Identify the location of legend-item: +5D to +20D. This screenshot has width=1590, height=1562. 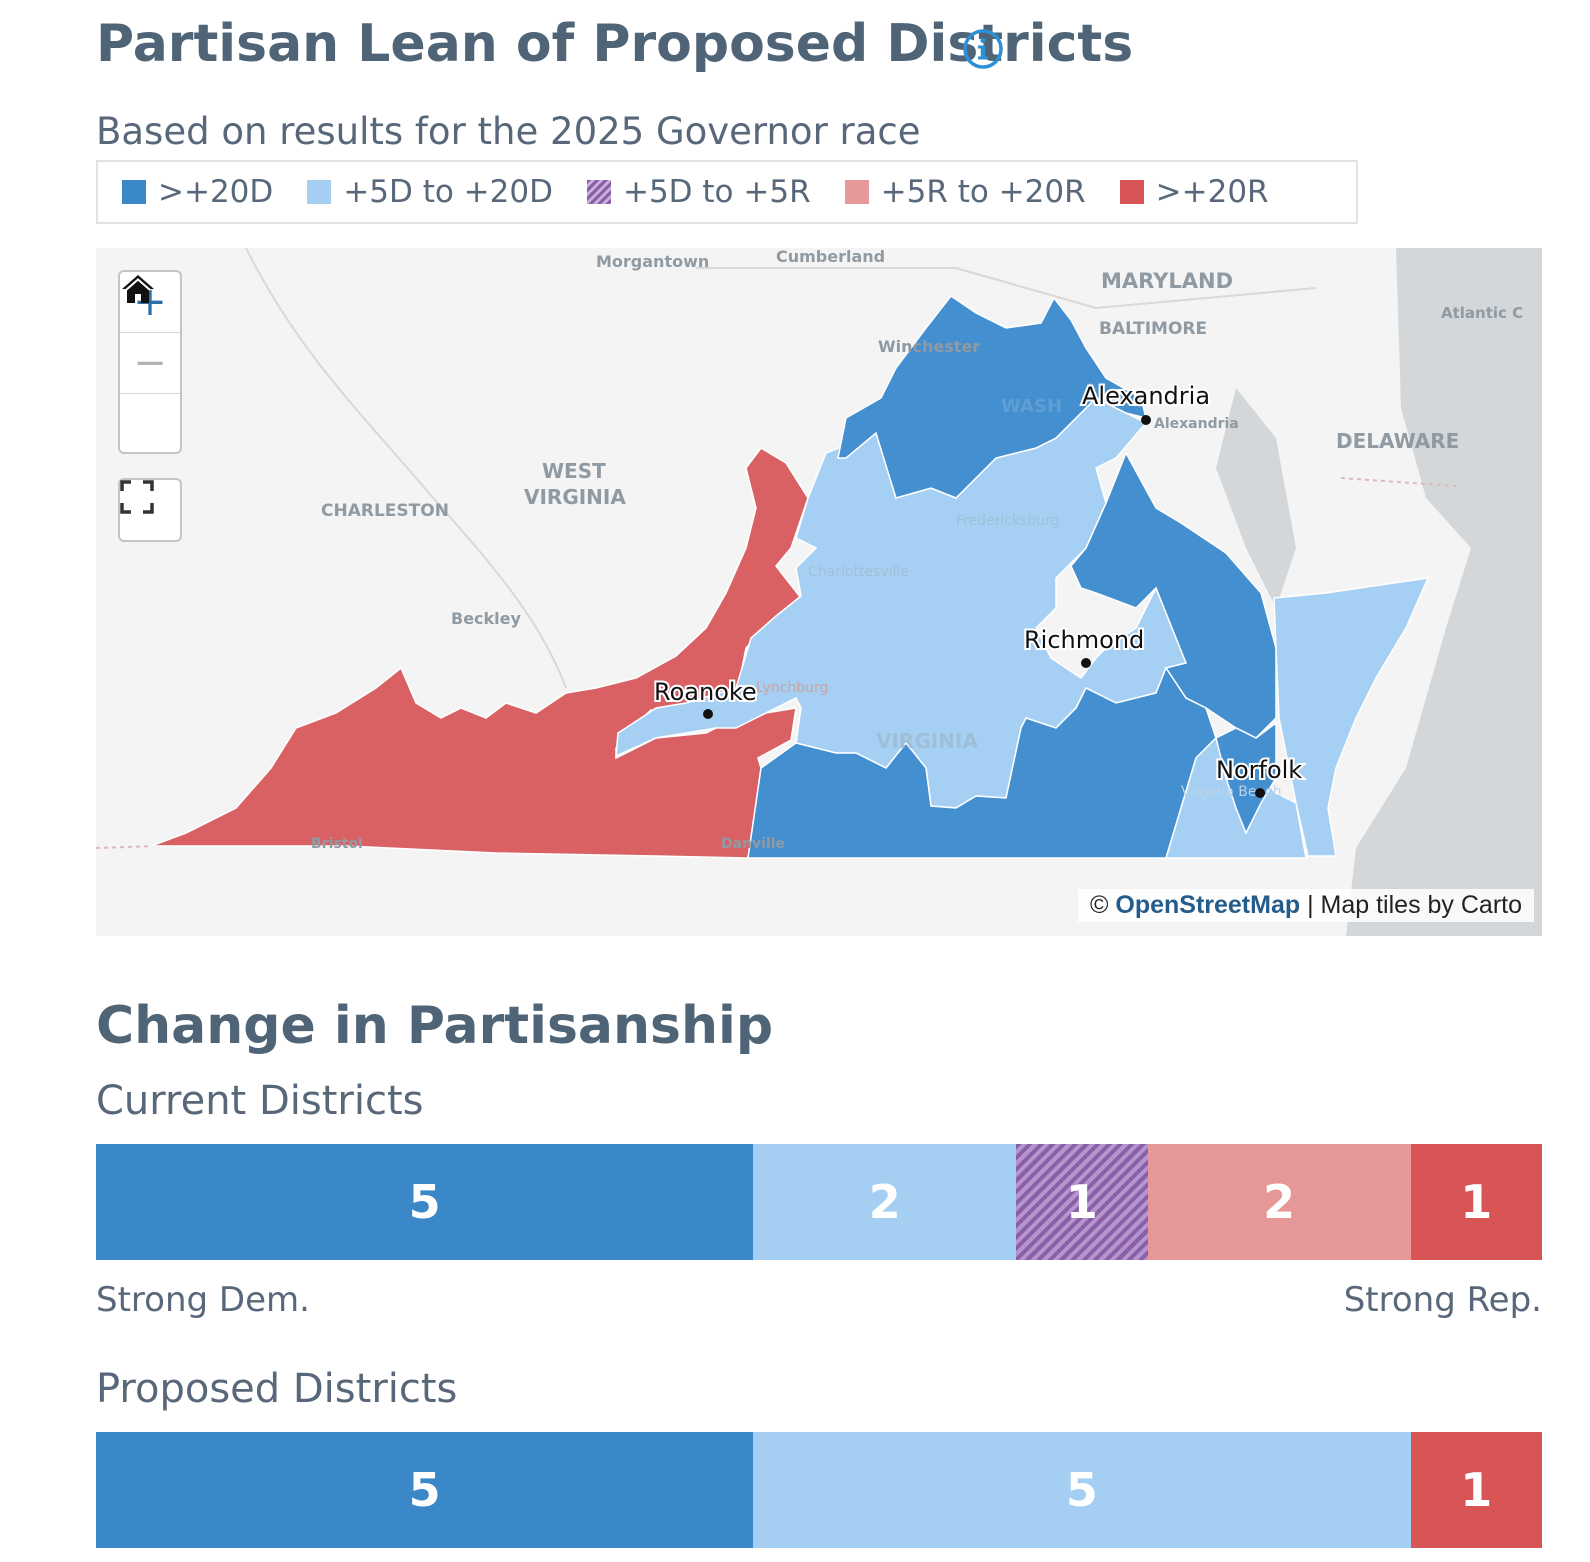
(430, 192).